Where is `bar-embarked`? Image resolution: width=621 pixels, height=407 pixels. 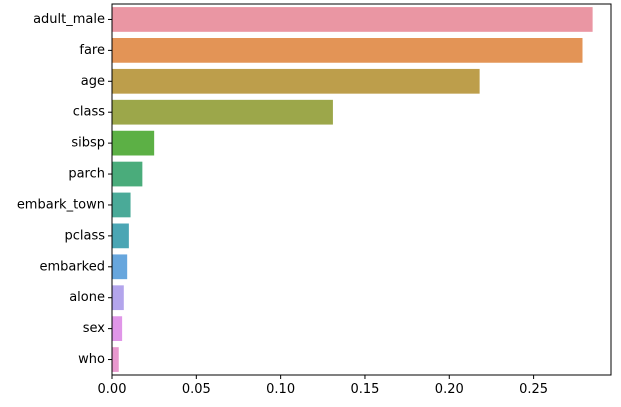 bar-embarked is located at coordinates (120, 267).